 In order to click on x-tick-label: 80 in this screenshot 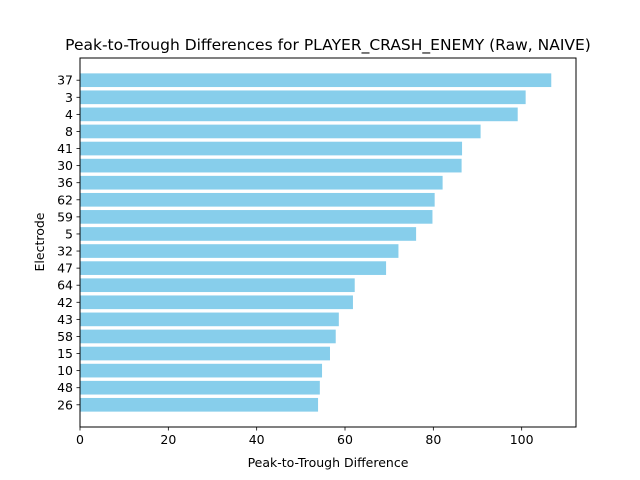, I will do `click(433, 439)`.